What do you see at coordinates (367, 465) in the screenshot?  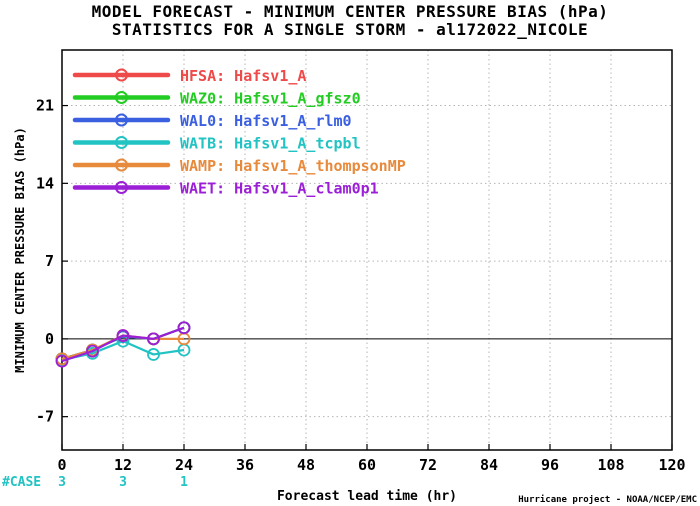 I see `x-tick-label: 60` at bounding box center [367, 465].